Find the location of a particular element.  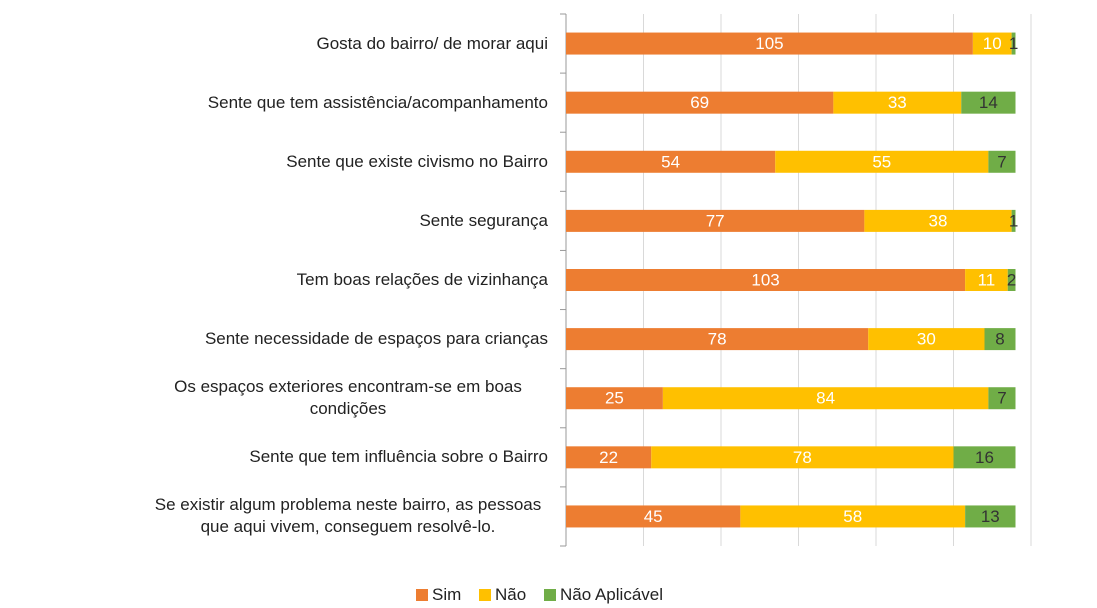

data-label: 33 is located at coordinates (897, 102).